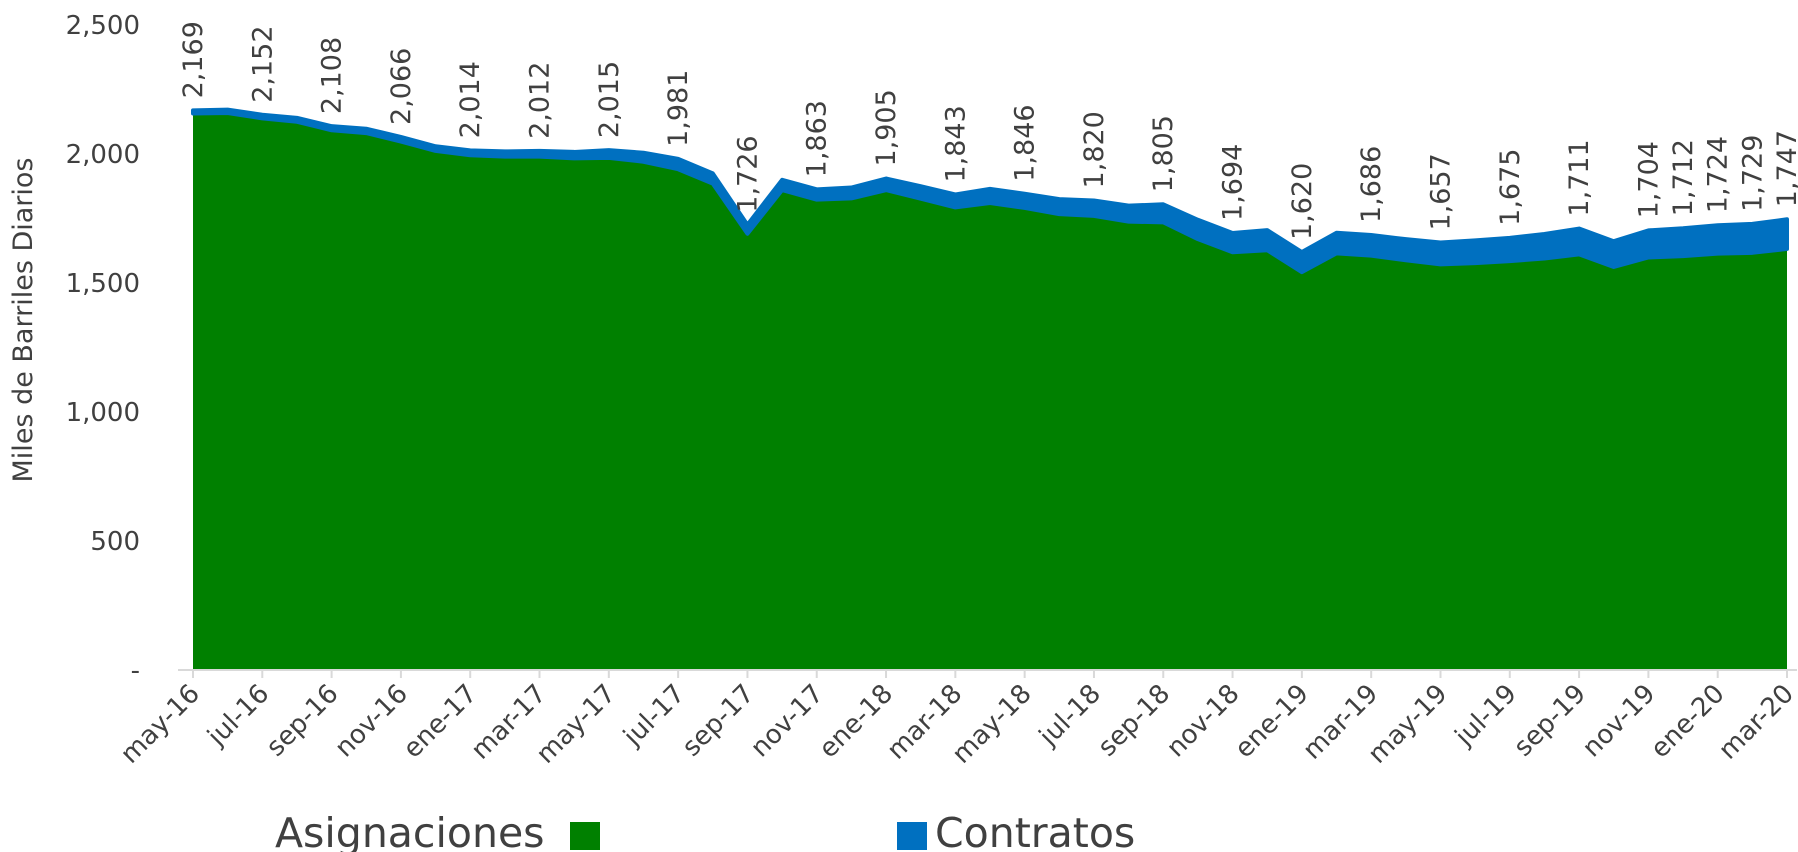 This screenshot has width=1798, height=852. I want to click on data-label: 1,657, so click(1440, 191).